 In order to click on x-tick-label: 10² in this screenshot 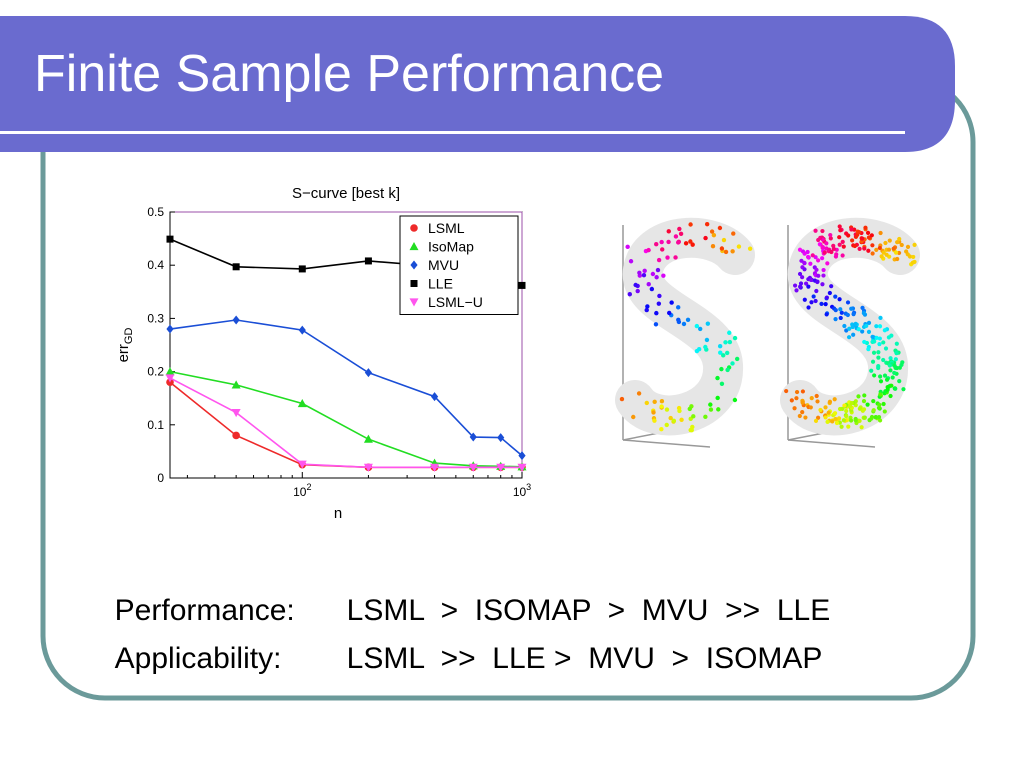, I will do `click(302, 490)`.